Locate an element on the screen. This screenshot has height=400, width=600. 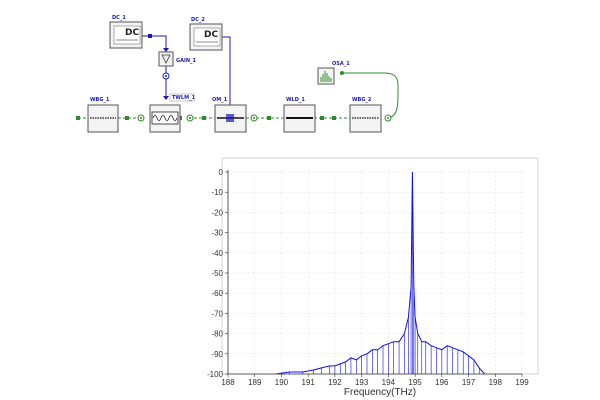
x-tick-label: 188 is located at coordinates (228, 382).